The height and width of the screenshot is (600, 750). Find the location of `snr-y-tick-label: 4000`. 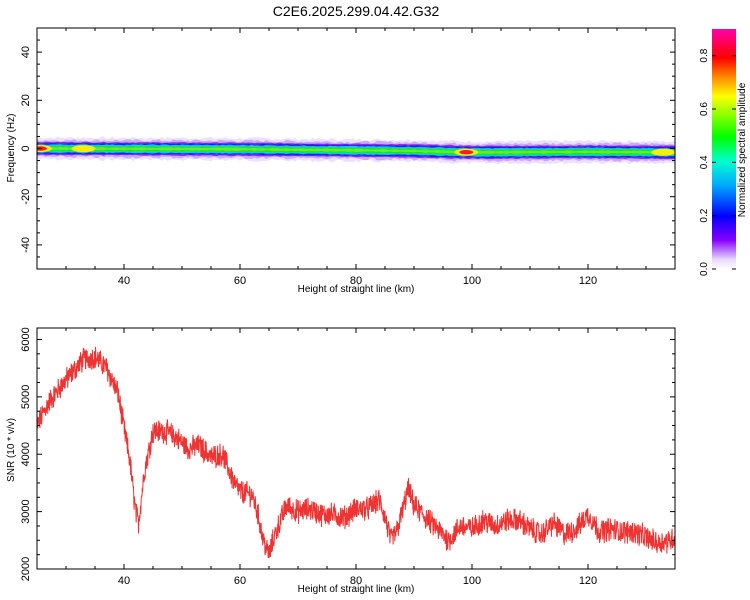

snr-y-tick-label: 4000 is located at coordinates (26, 454).